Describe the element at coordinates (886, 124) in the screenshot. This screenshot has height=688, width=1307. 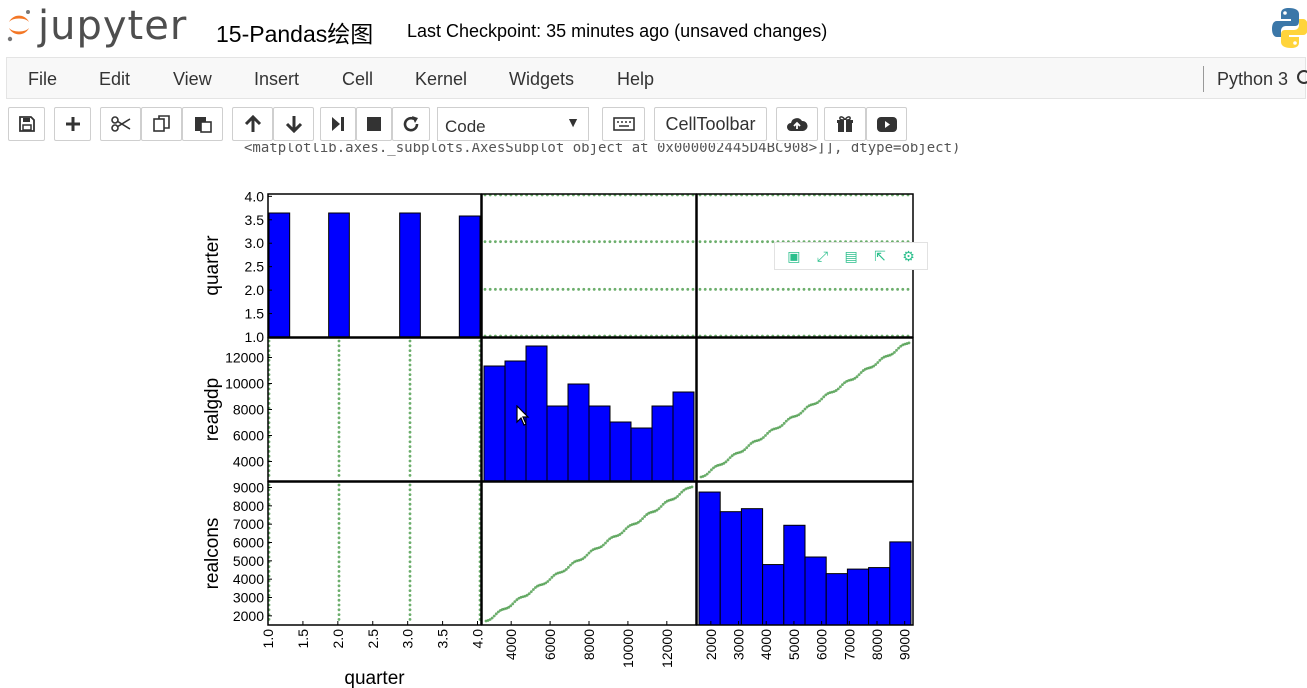
I see `video-button` at that location.